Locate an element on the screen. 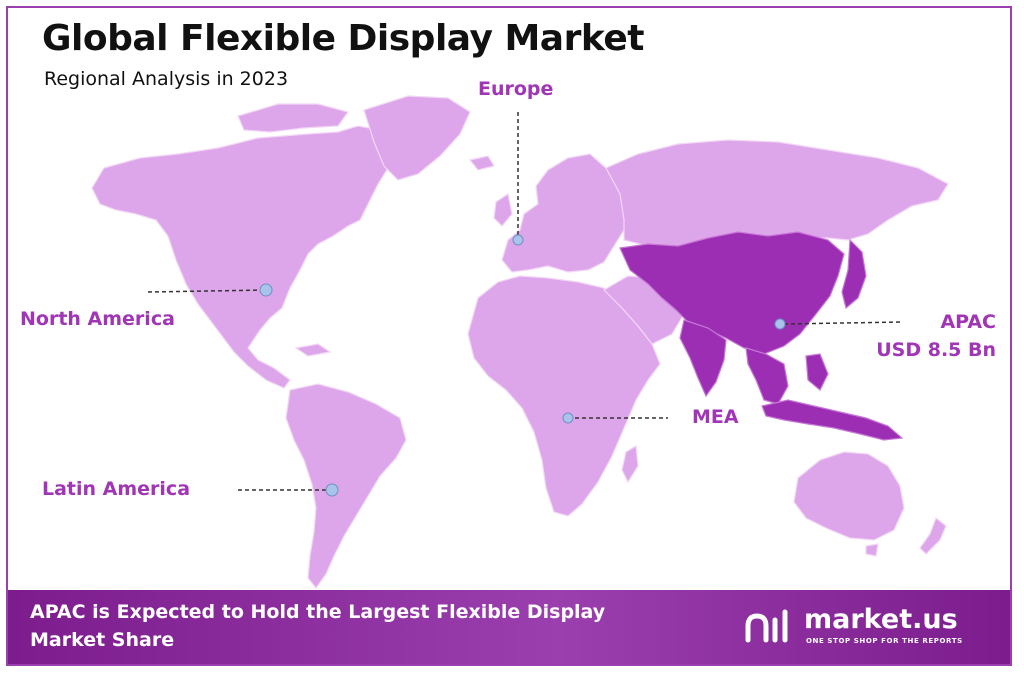 This screenshot has height=673, width=1024. north-america-marker is located at coordinates (266, 290).